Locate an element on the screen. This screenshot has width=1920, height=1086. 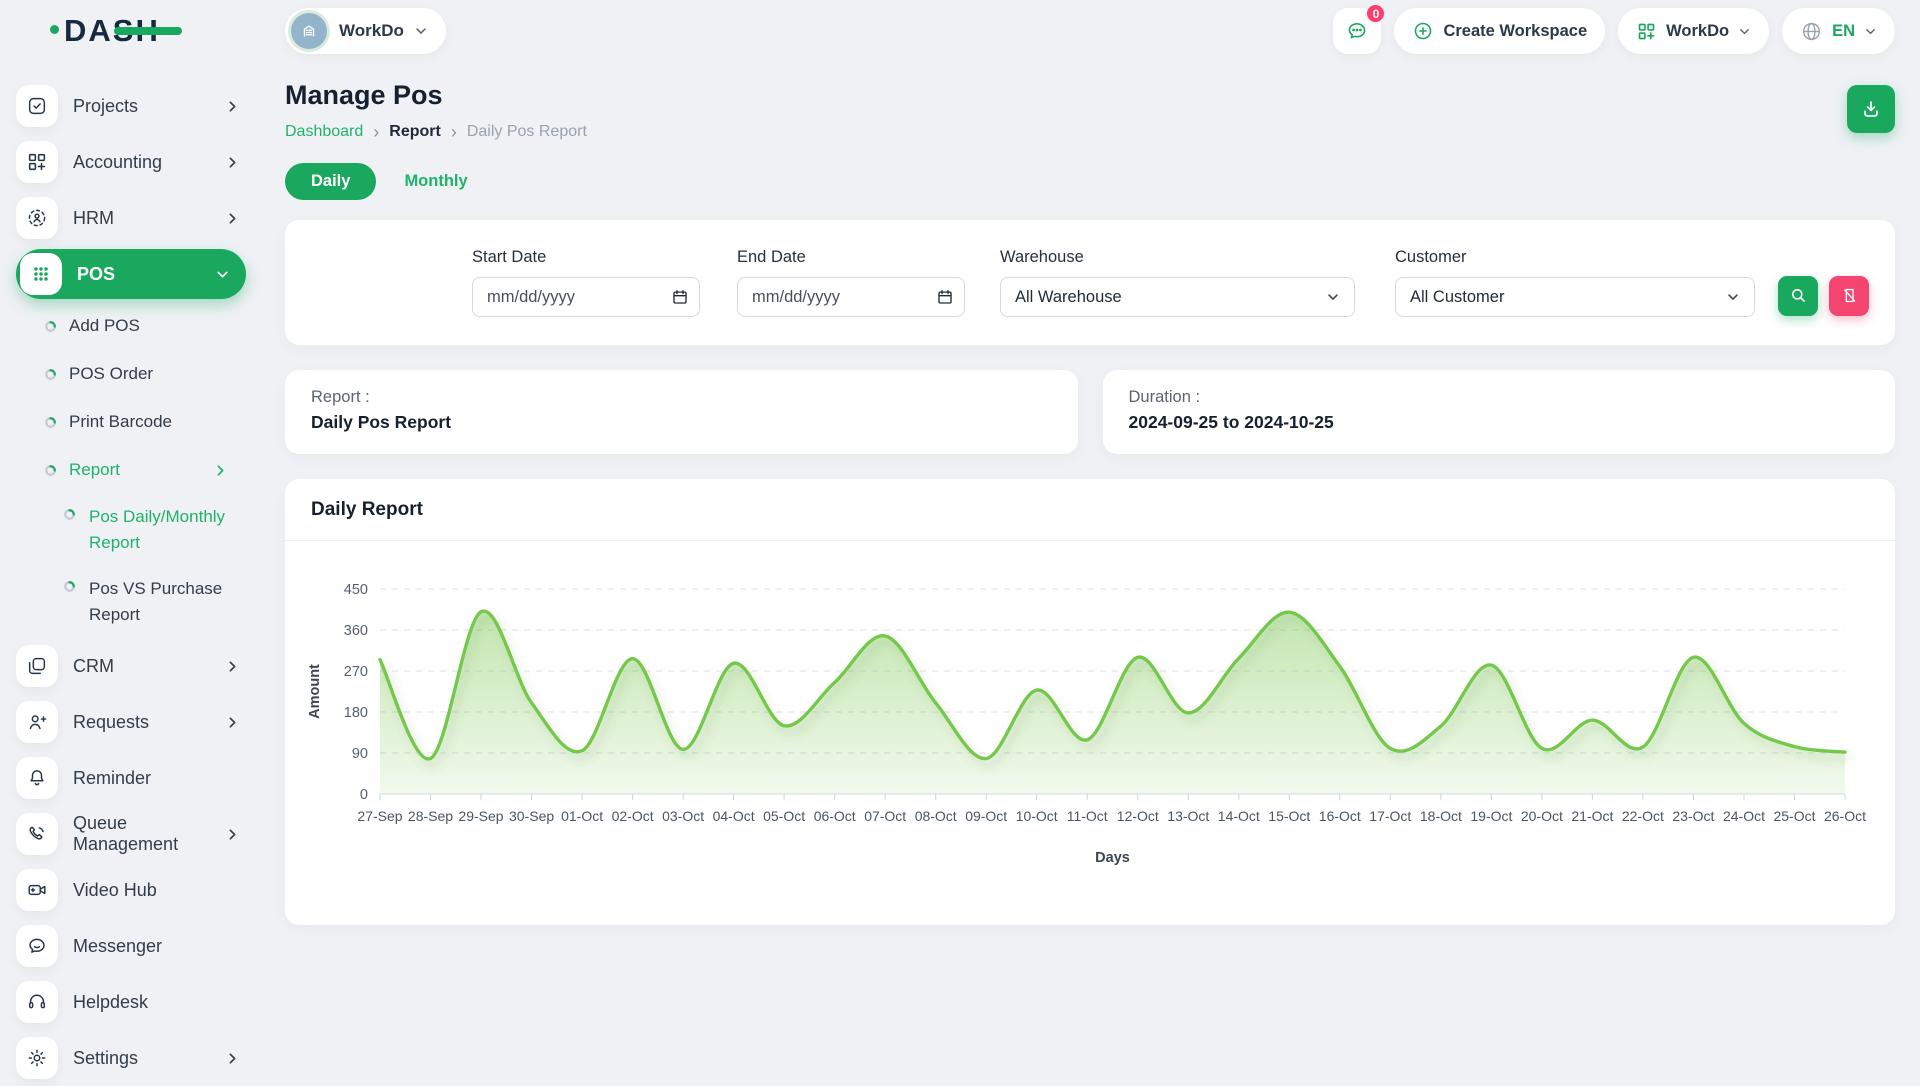
logo-bar-icon is located at coordinates (147, 31).